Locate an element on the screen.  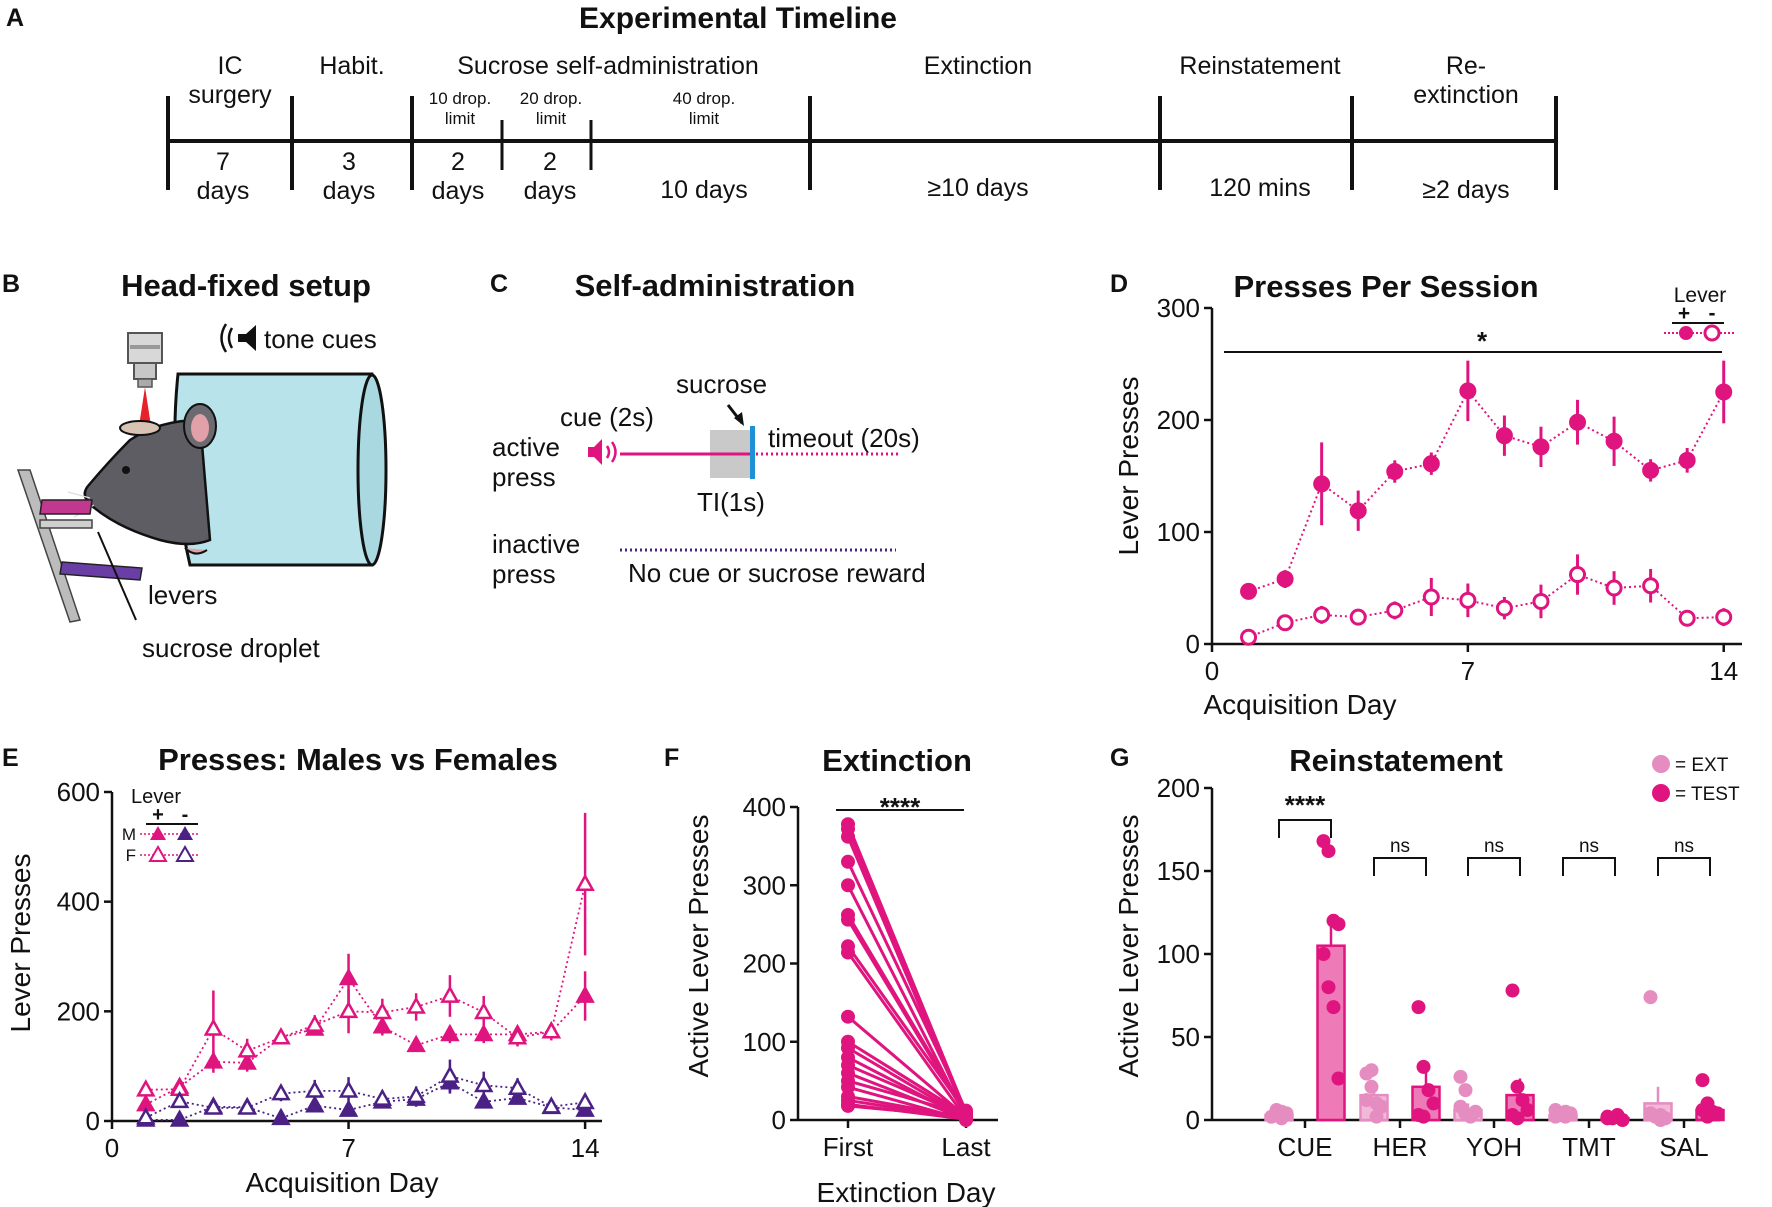
chart-f-ylabel: Active Lever Presses is located at coordinates (698, 946).